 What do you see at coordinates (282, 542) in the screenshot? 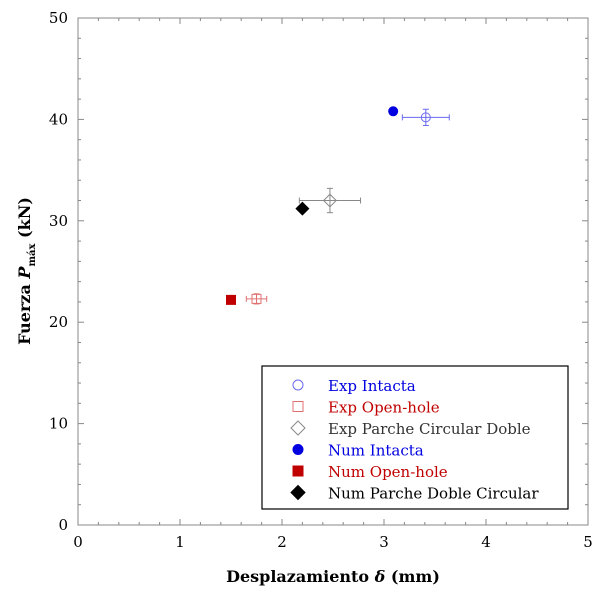
I see `x-tick-label: 2` at bounding box center [282, 542].